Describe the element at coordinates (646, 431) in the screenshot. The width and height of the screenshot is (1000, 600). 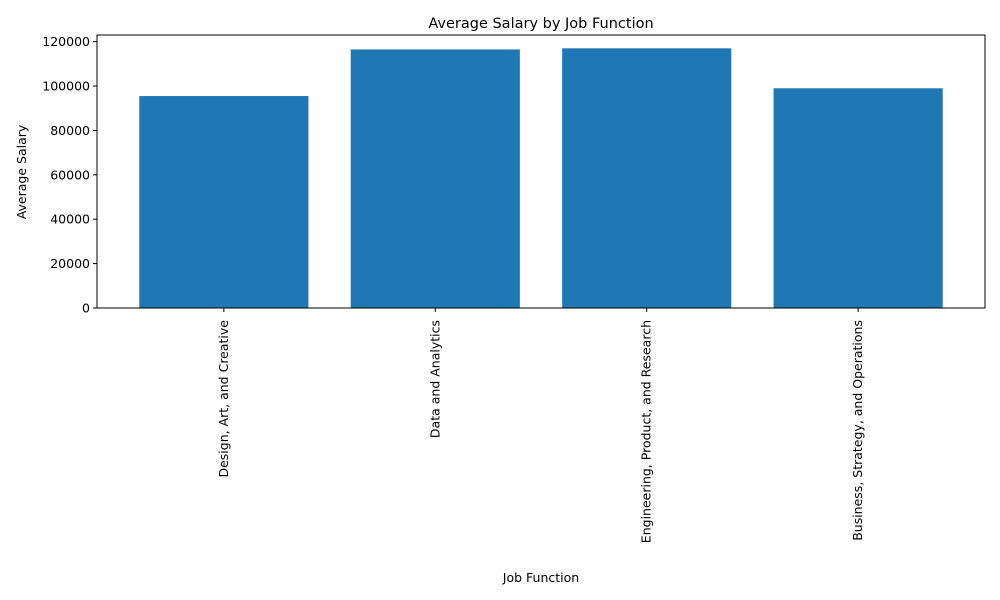
I see `x-tick-label: Engineering, Product, and Research` at that location.